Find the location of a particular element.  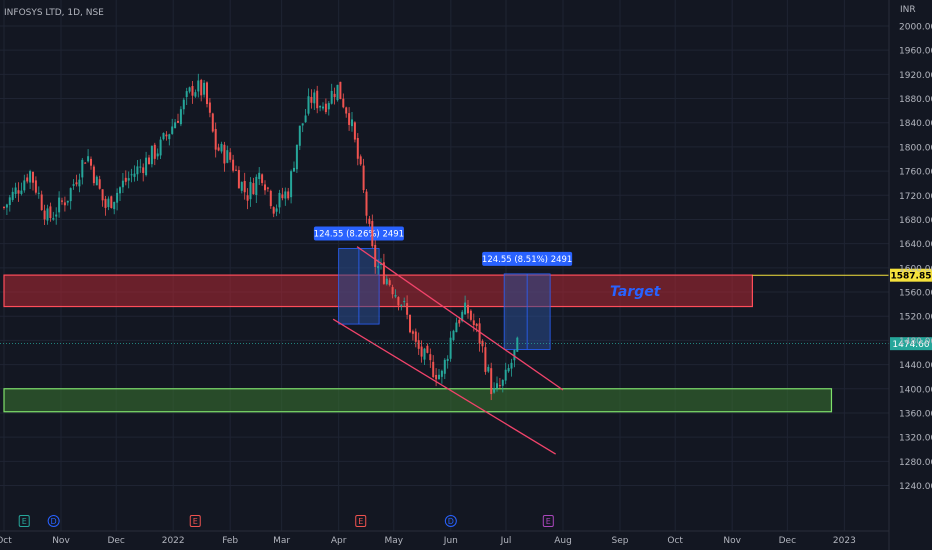

target-zone-label: Target is located at coordinates (636, 292).